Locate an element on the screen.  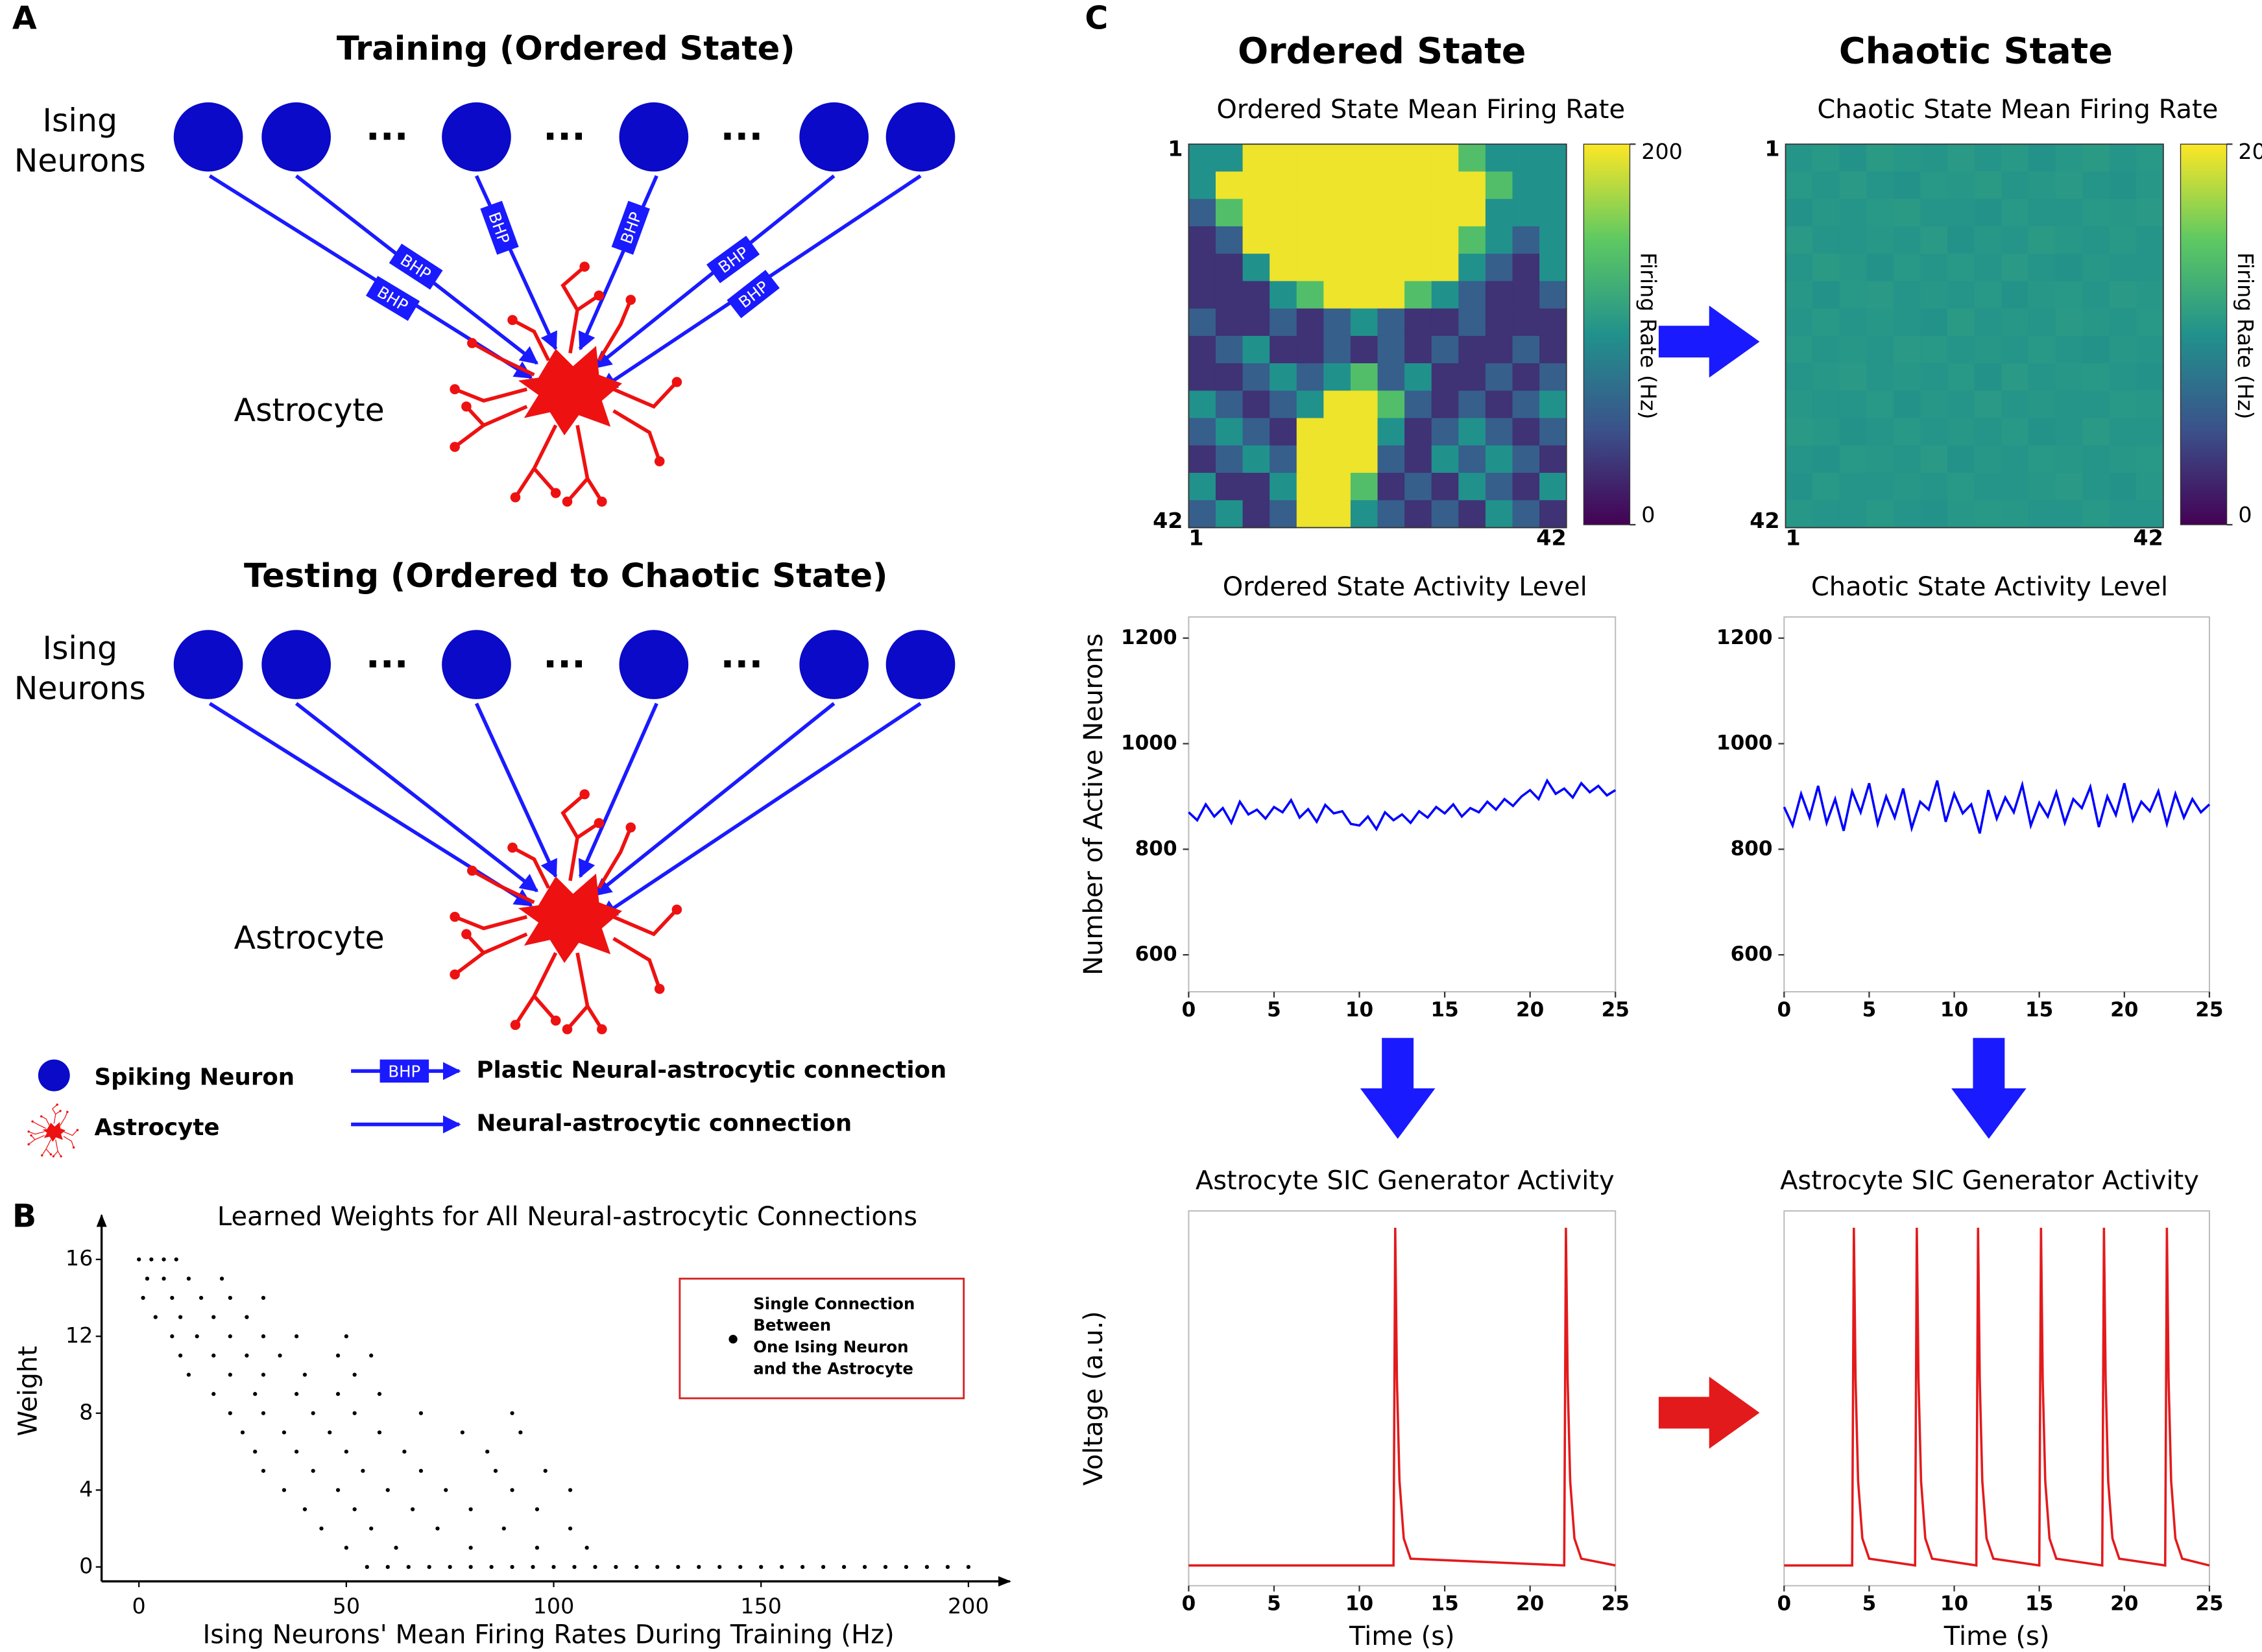
legend-text: Spiking Neuron is located at coordinates (195, 1077).